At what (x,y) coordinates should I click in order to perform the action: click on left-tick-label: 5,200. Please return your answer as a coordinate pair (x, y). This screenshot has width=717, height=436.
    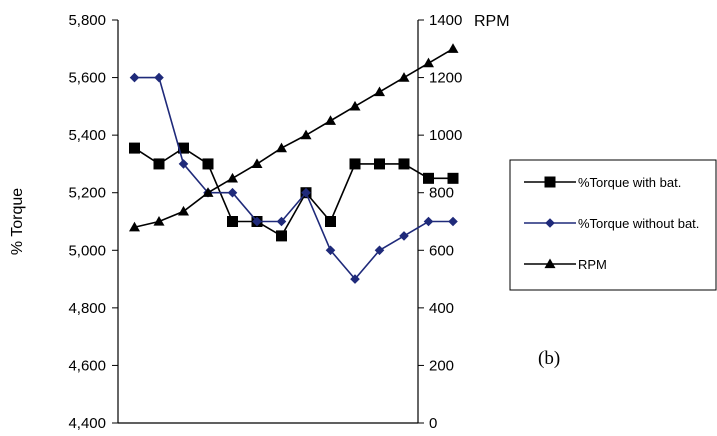
    Looking at the image, I should click on (87, 193).